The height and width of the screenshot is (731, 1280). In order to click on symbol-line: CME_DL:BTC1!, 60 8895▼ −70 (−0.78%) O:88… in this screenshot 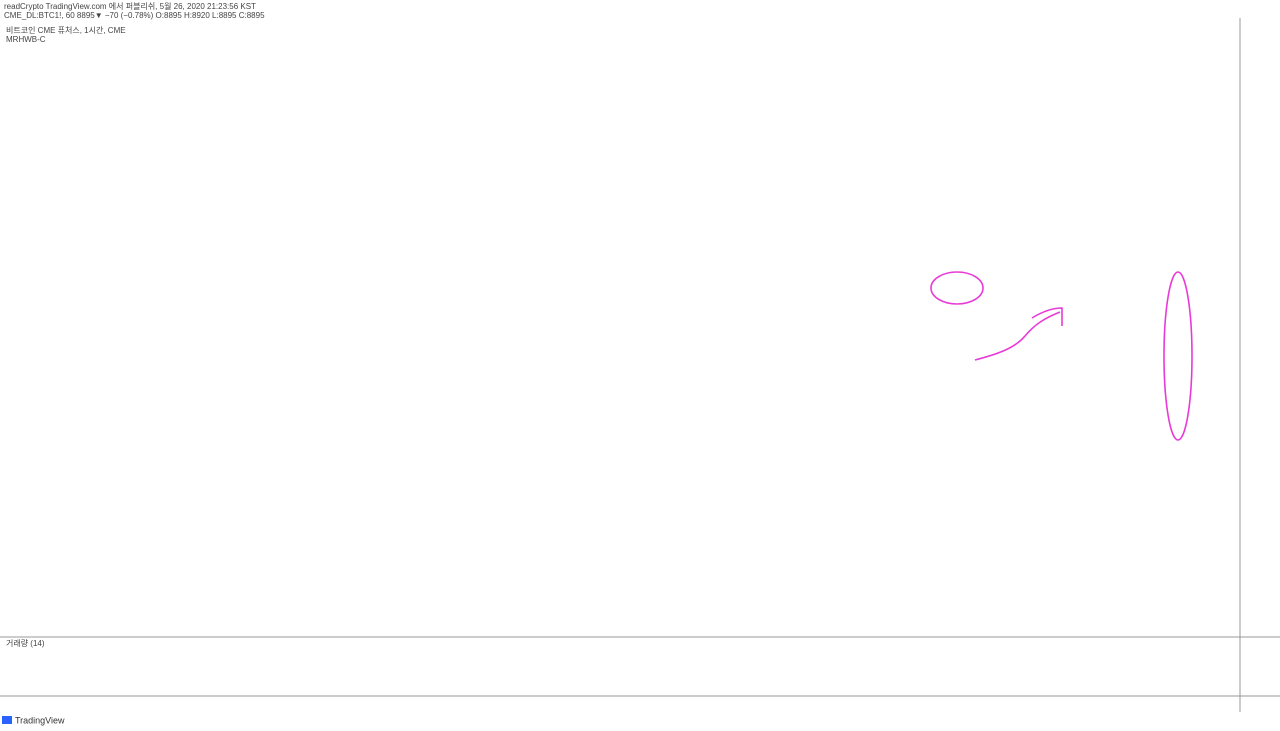, I will do `click(134, 15)`.